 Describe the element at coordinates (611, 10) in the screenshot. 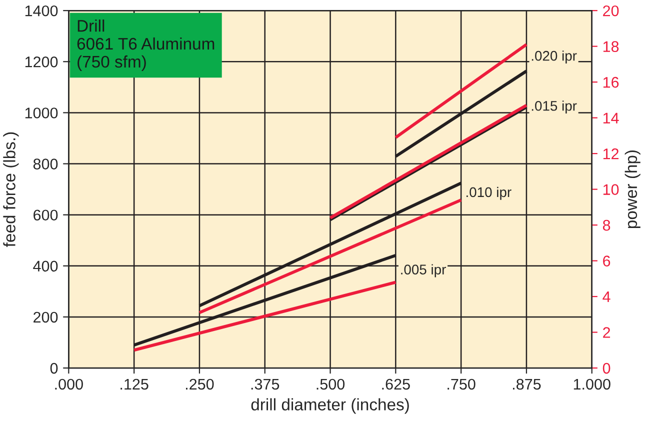

I see `y2-tick-label: 20` at that location.